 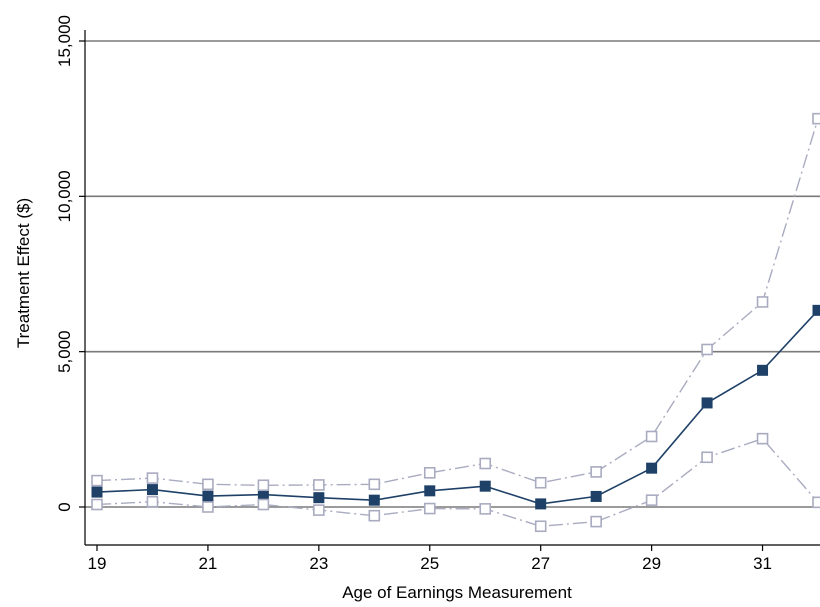 I want to click on x-tick-label: 25, so click(x=429, y=563).